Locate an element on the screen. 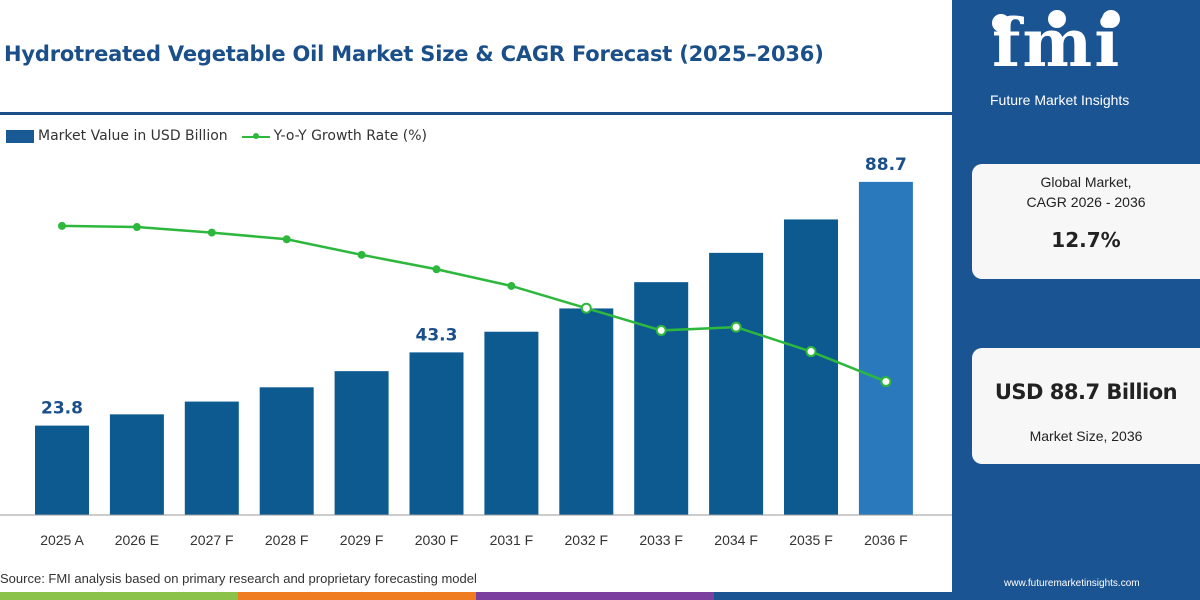 The height and width of the screenshot is (600, 1200). logo-subtitle: Future Market Insights is located at coordinates (1060, 100).